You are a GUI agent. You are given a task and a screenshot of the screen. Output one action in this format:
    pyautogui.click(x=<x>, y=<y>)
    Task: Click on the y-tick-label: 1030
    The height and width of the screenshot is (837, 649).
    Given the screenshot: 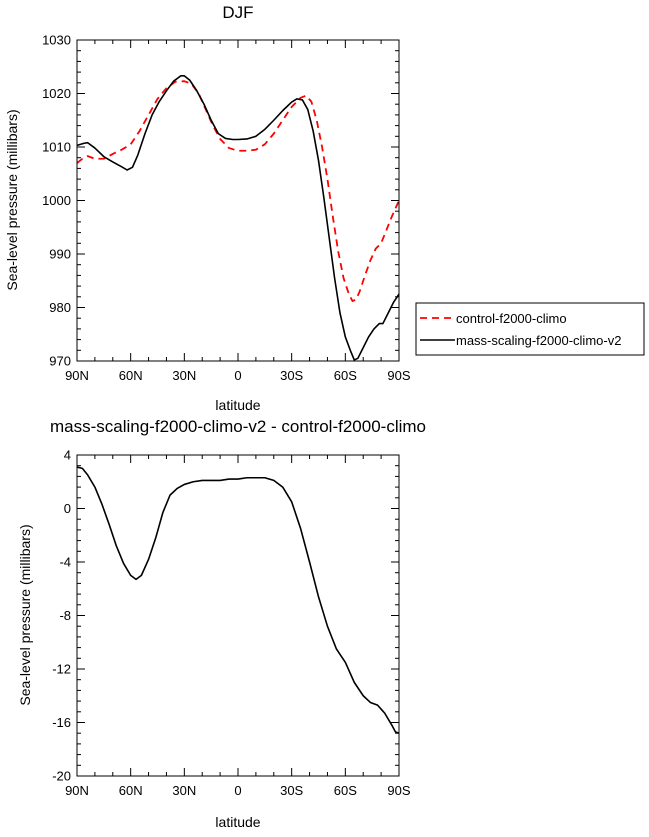 What is the action you would take?
    pyautogui.click(x=56, y=40)
    